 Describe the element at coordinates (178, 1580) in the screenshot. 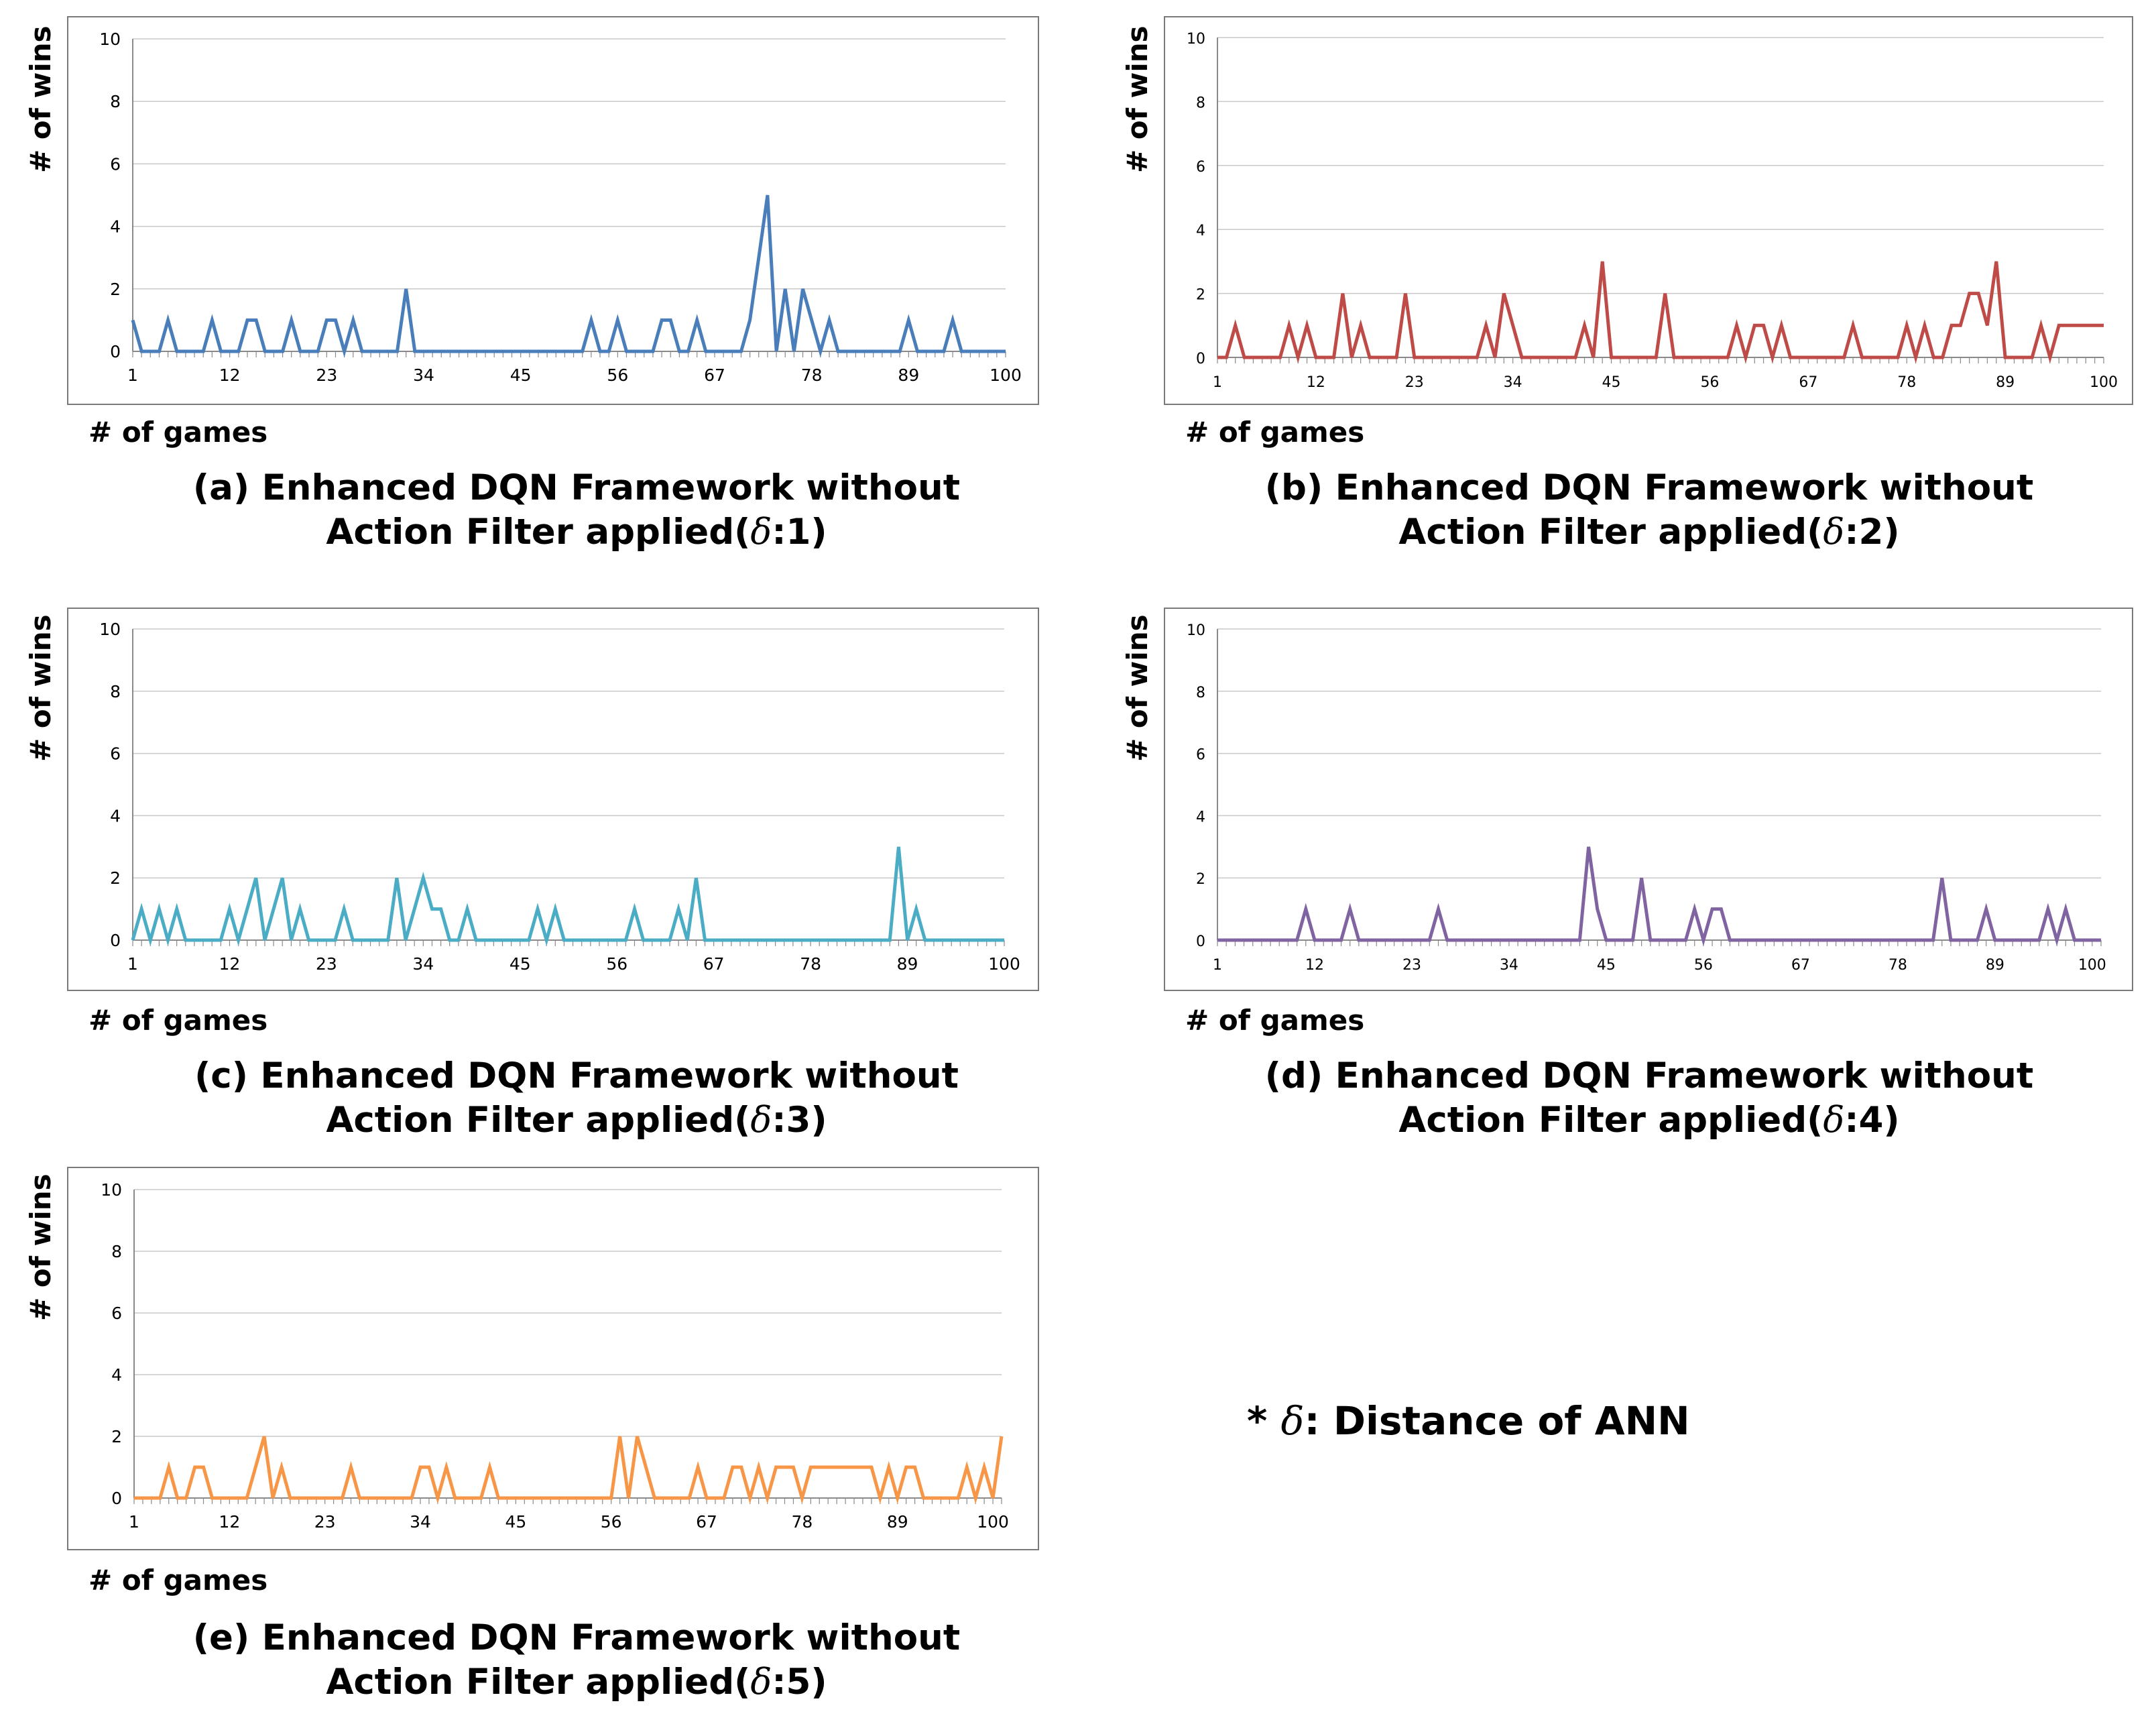

I see `xlabel-e: # of games` at that location.